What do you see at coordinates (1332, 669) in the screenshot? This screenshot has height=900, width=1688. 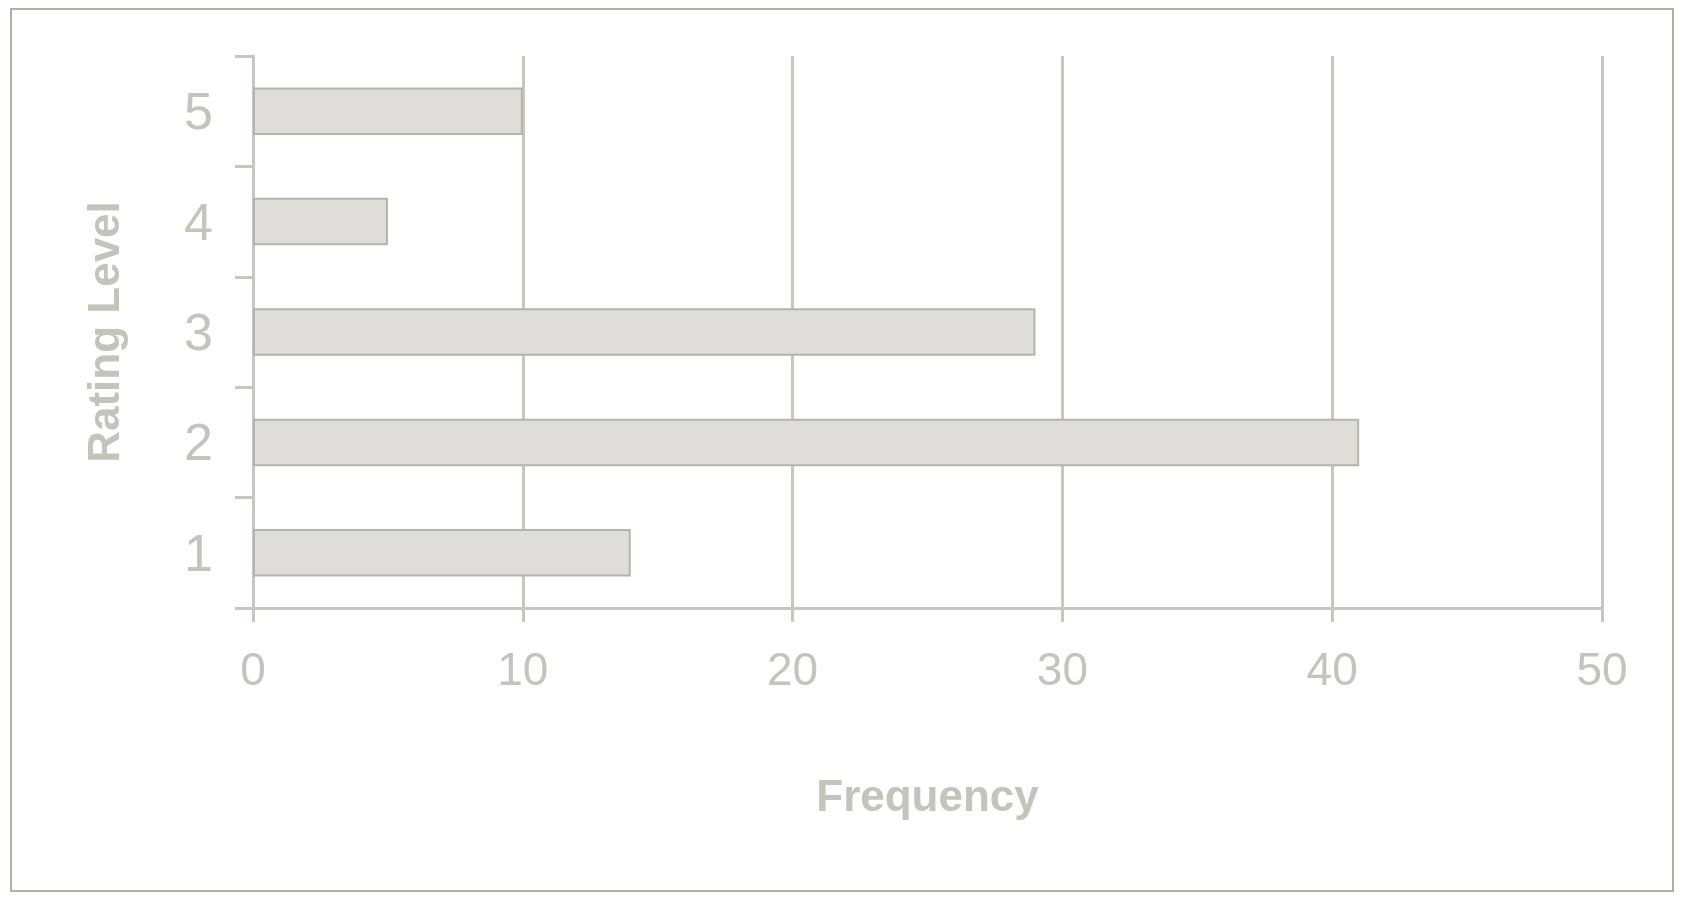 I see `x-tick-label: 40` at bounding box center [1332, 669].